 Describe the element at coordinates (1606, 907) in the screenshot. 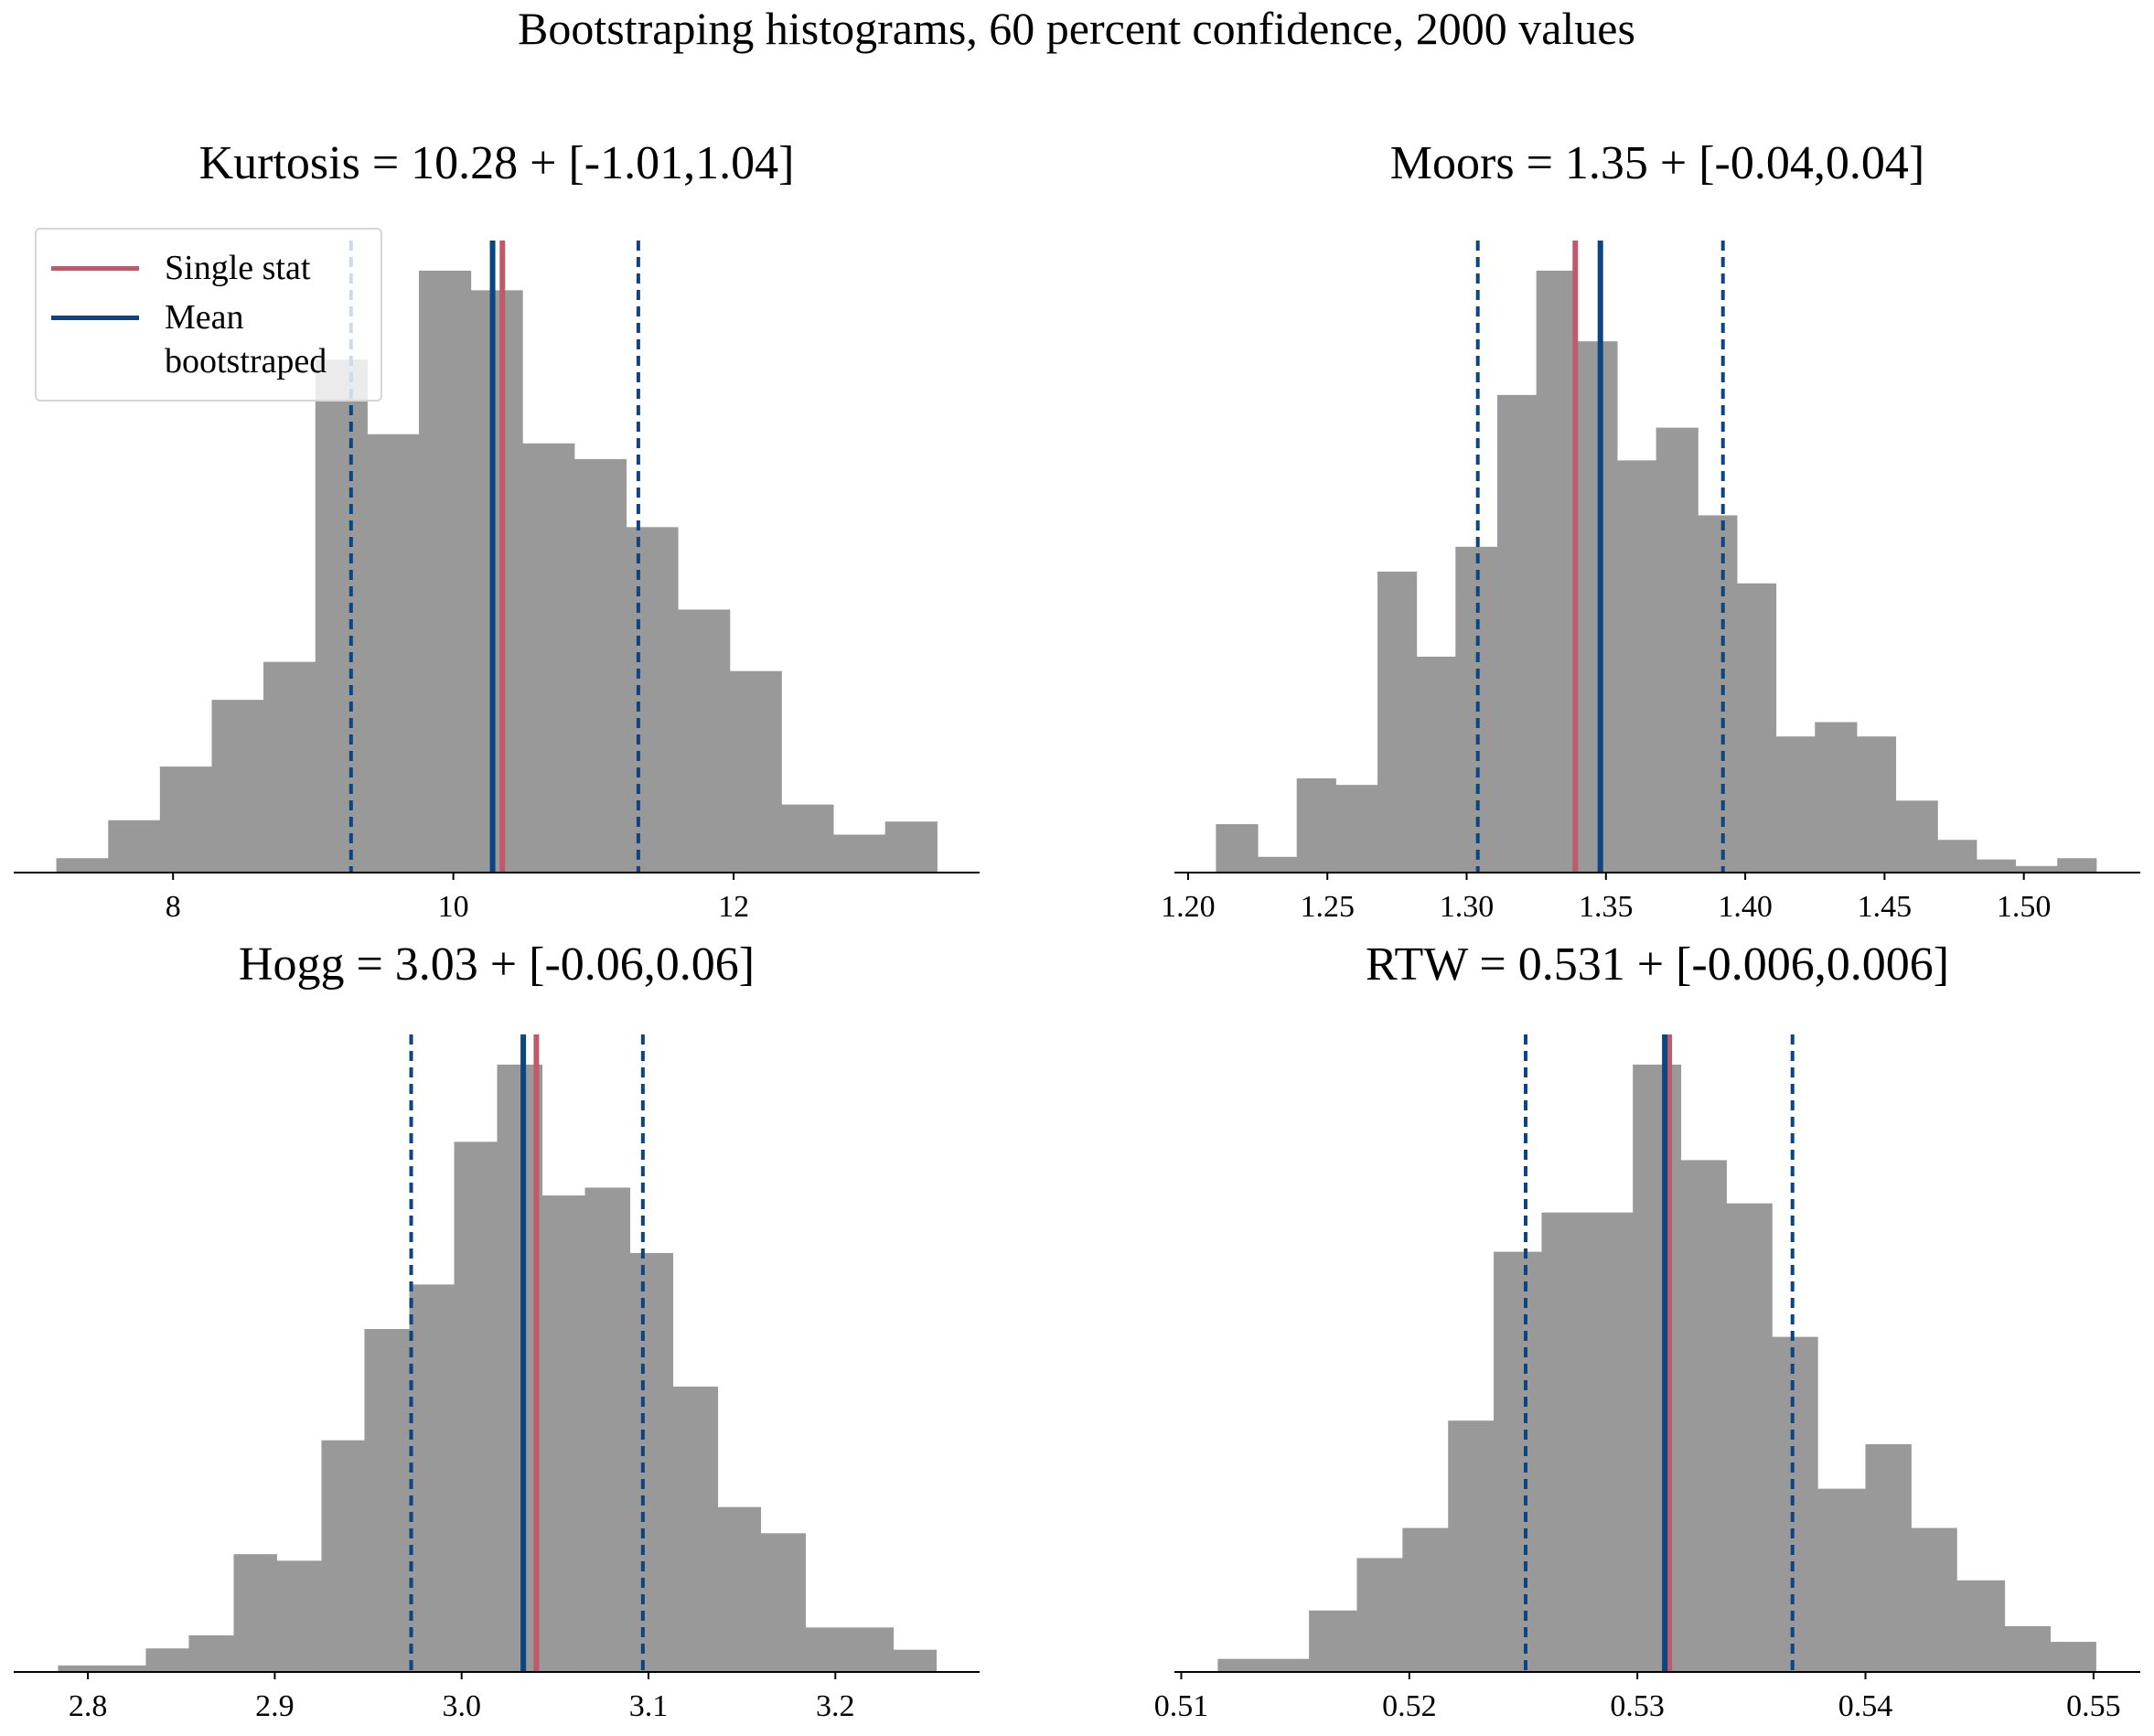

I see `x-tick-label: 1.35` at that location.